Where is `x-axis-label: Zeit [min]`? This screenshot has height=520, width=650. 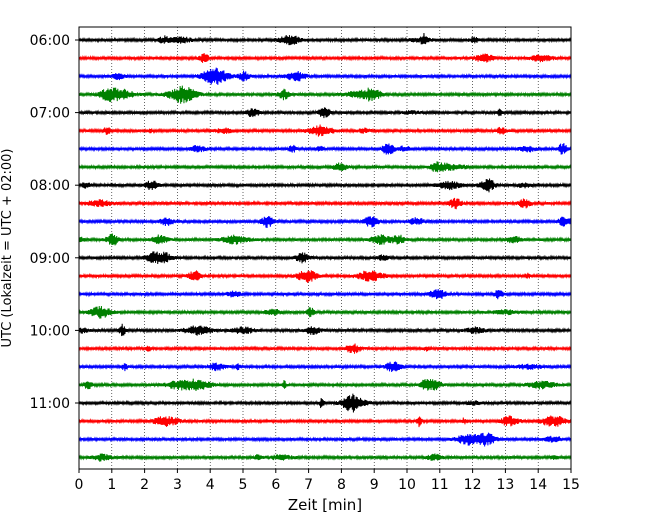 x-axis-label: Zeit [min] is located at coordinates (325, 505).